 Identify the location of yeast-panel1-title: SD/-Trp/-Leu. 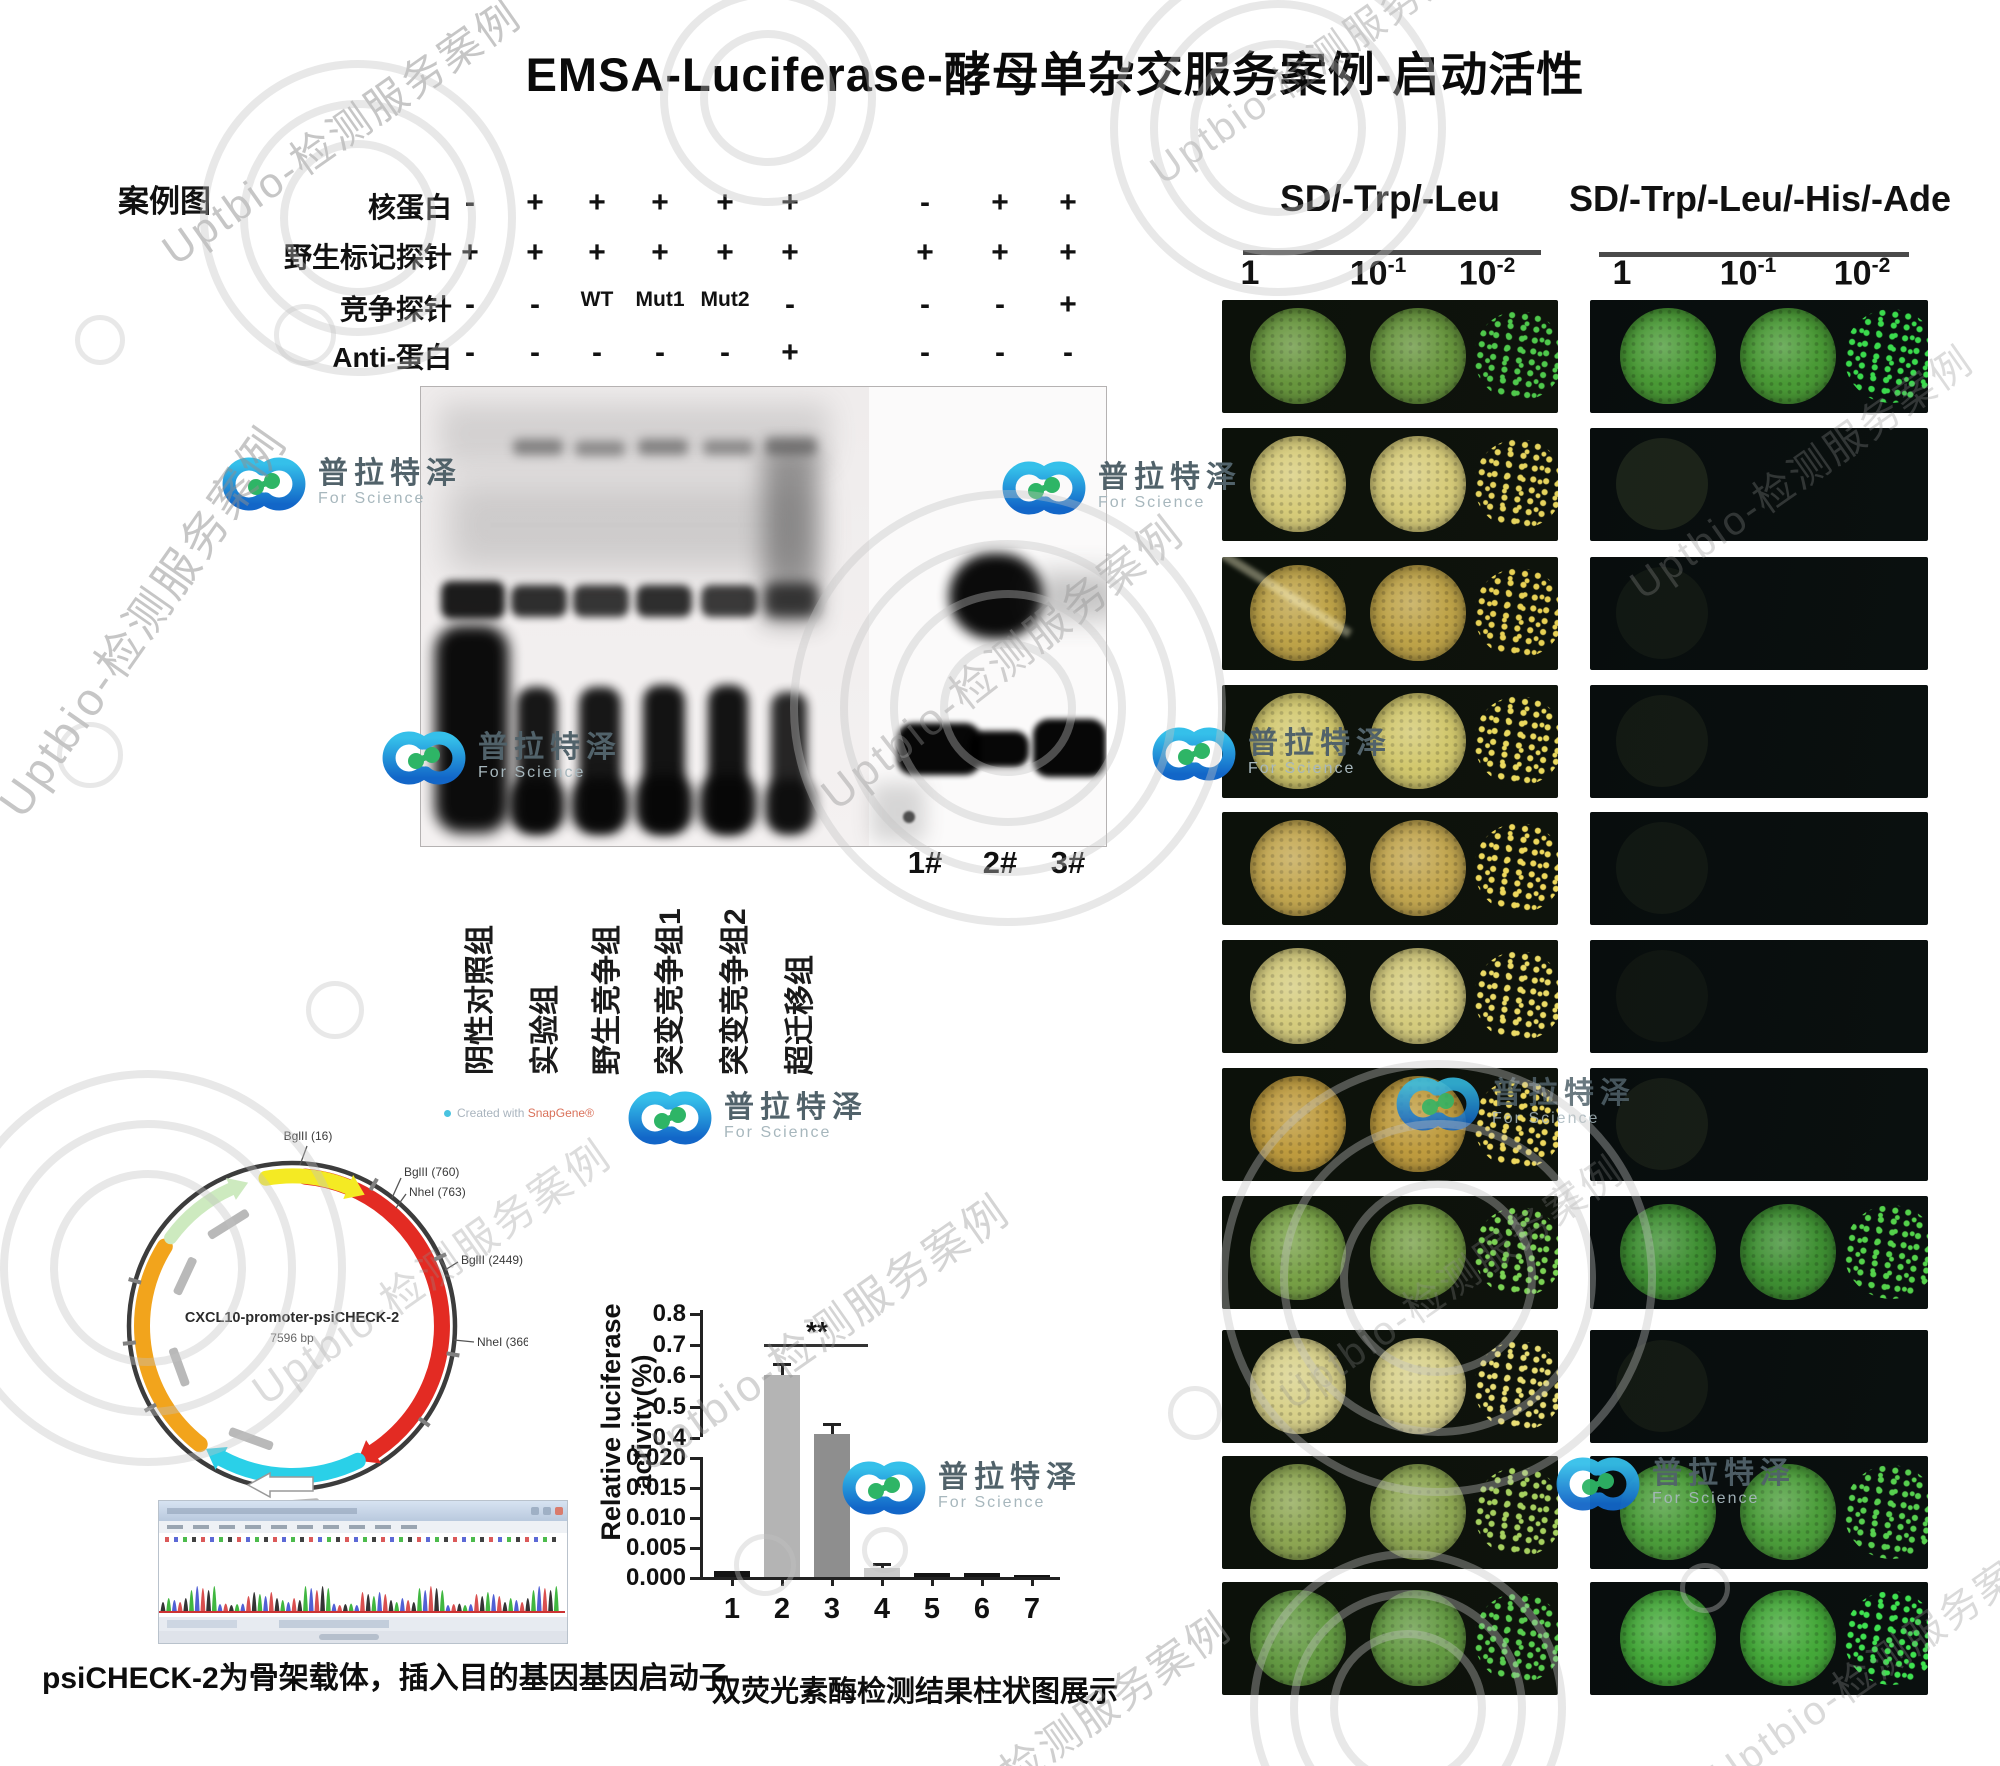
(1390, 198).